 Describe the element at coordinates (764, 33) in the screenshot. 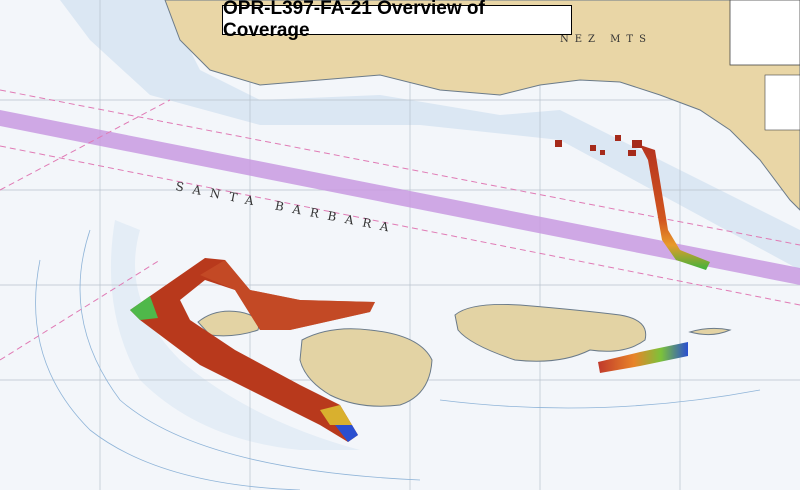

I see `chart-legend-box` at that location.